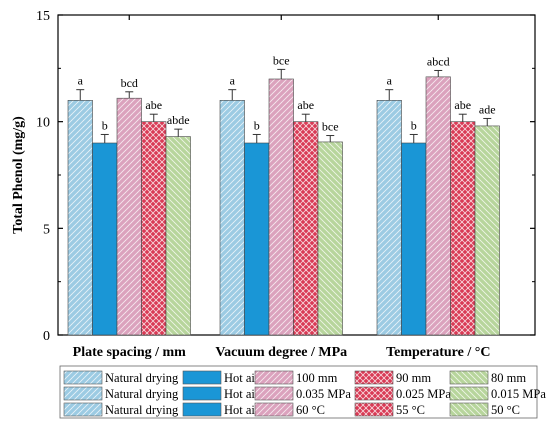 This screenshot has width=550, height=425. What do you see at coordinates (413, 378) in the screenshot?
I see `legend-label: 90 mm` at bounding box center [413, 378].